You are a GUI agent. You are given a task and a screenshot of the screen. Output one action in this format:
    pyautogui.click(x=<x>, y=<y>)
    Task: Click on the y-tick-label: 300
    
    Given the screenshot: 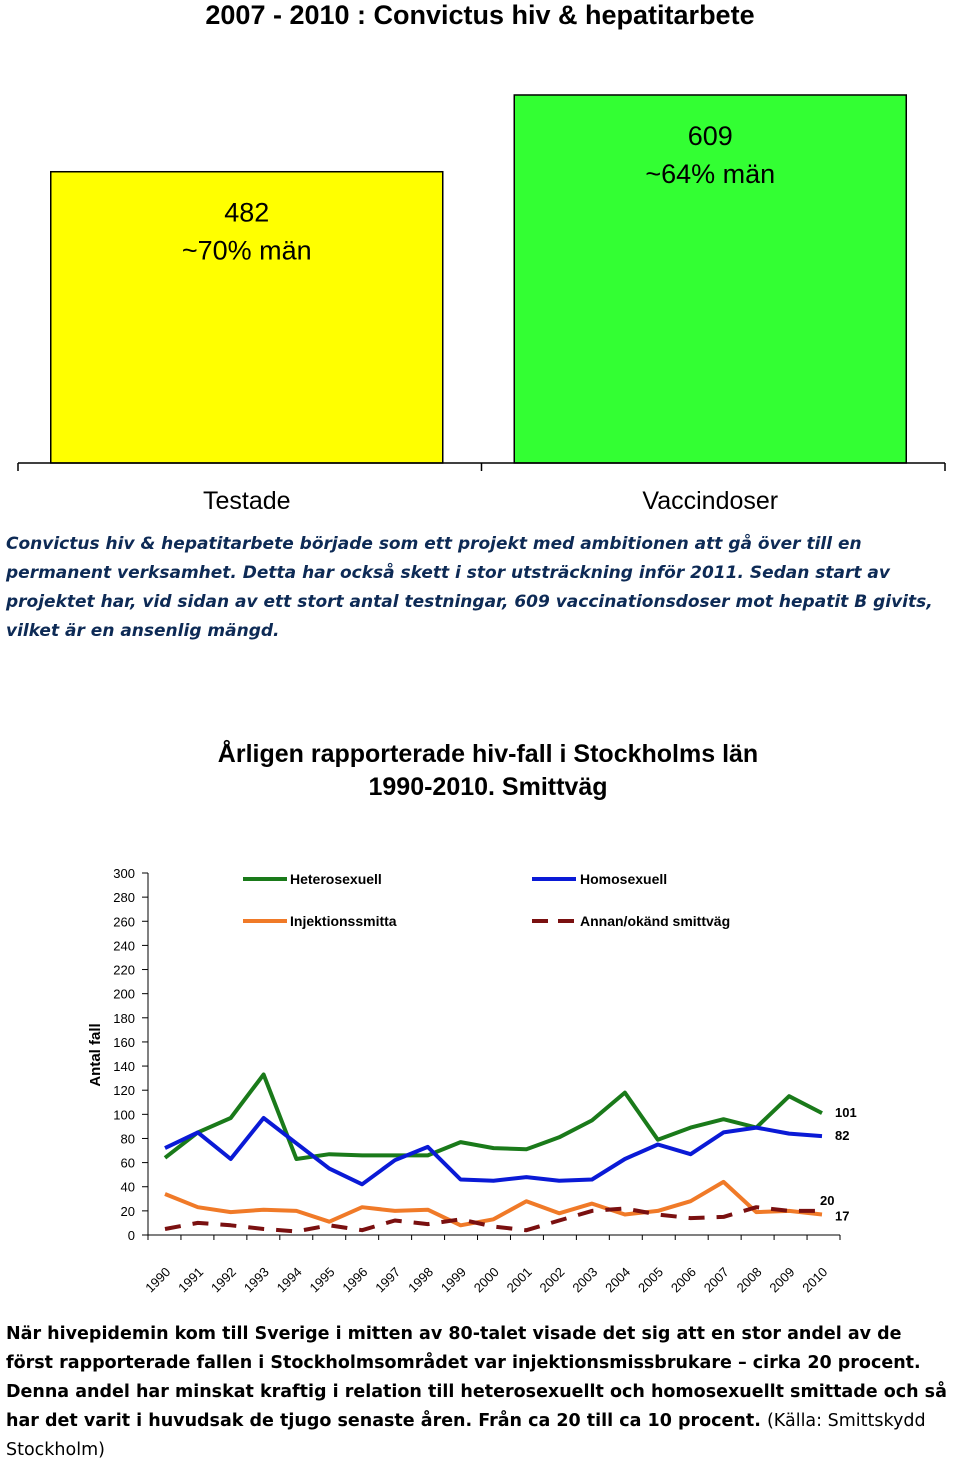 What is the action you would take?
    pyautogui.click(x=124, y=873)
    